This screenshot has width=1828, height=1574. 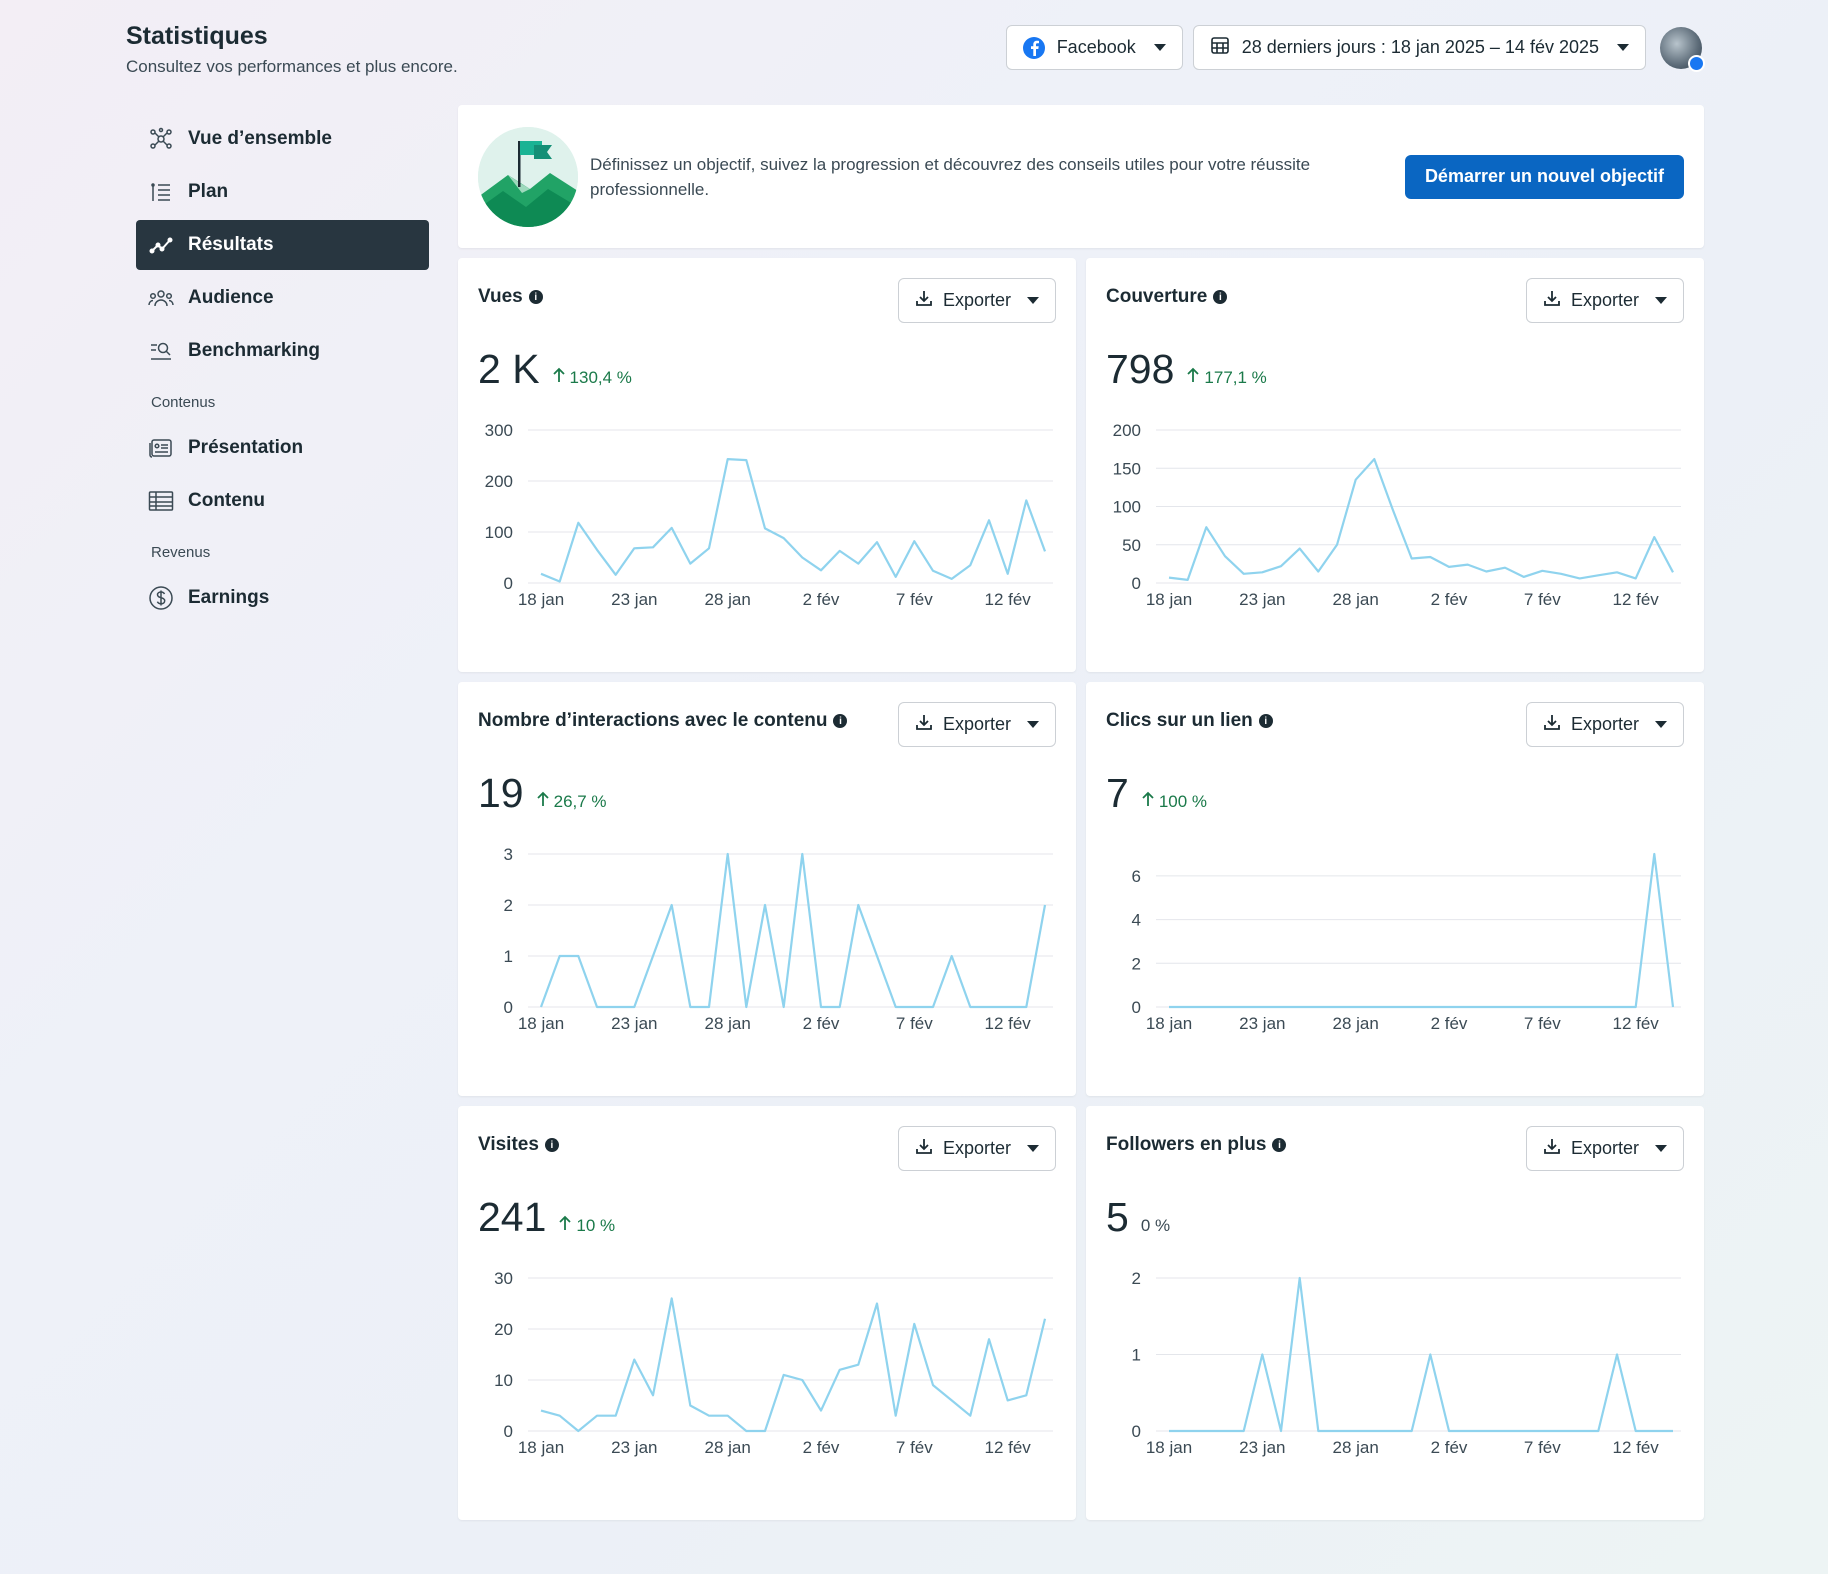 What do you see at coordinates (1136, 920) in the screenshot?
I see `y-tick-label: 4` at bounding box center [1136, 920].